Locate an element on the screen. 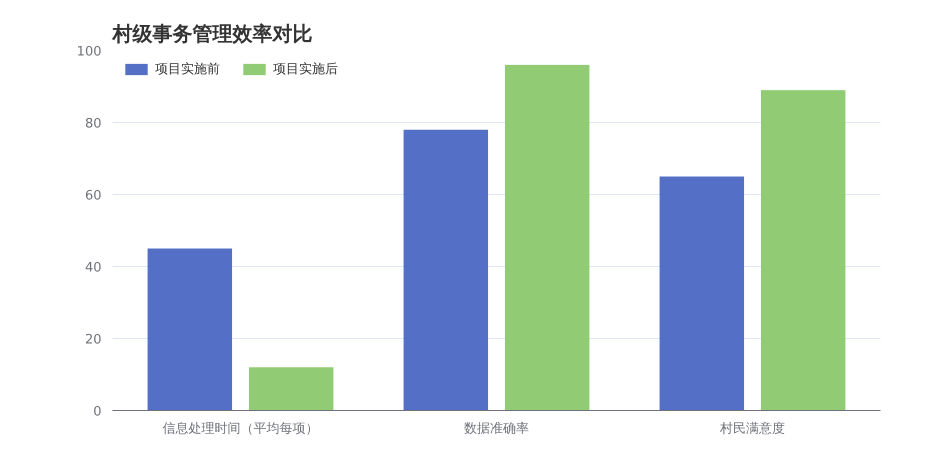  y-tick-label: 80 is located at coordinates (93, 124).